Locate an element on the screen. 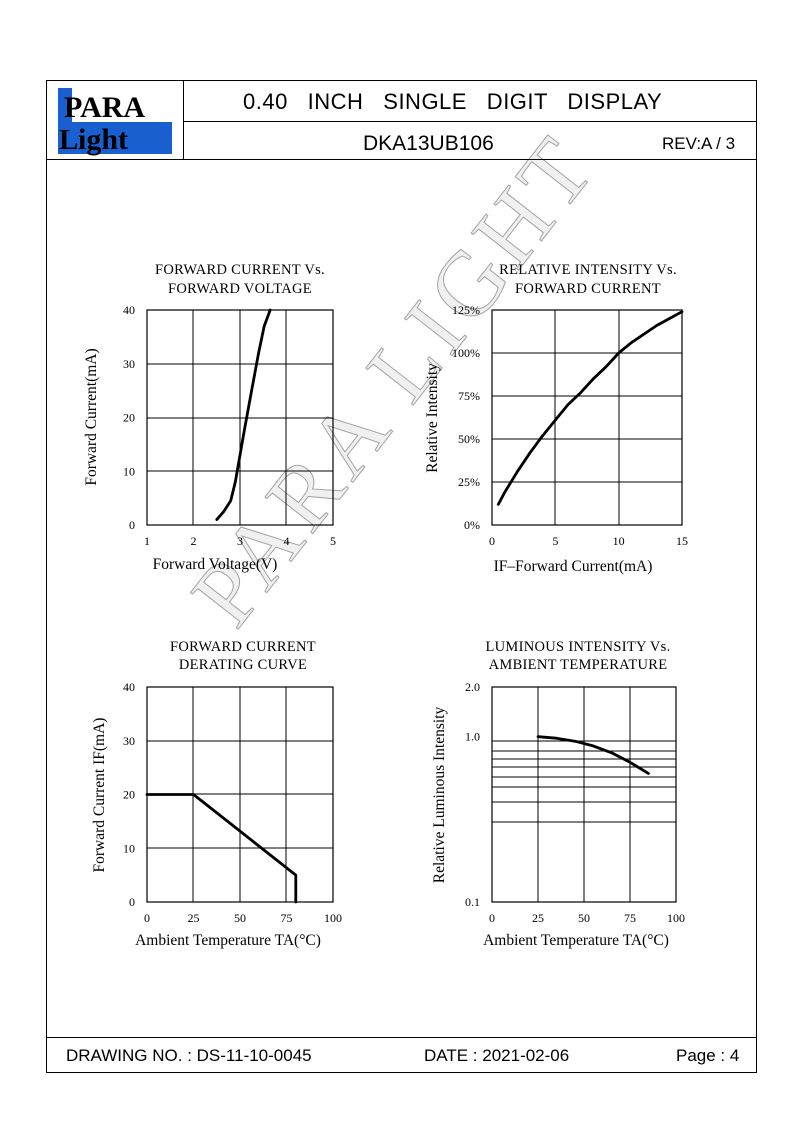  chart-title-line: DERATING CURVE is located at coordinates (243, 665).